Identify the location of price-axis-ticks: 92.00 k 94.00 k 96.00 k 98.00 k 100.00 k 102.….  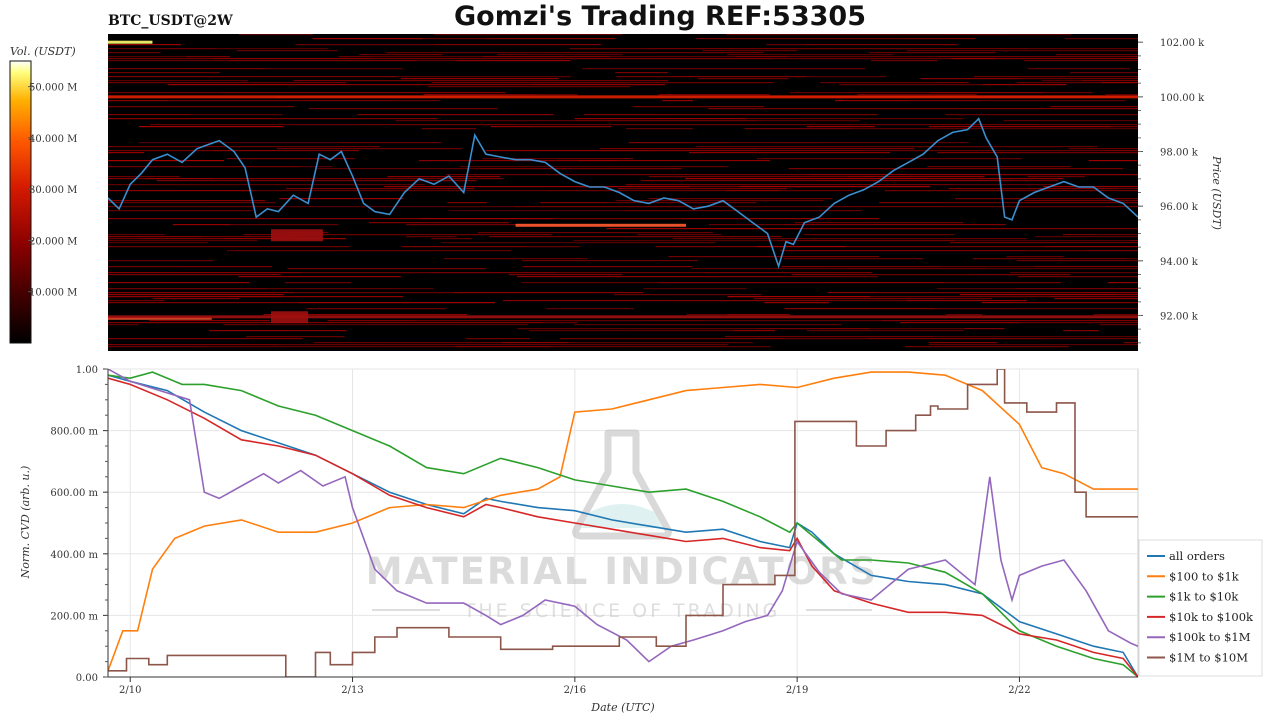
(1171, 191).